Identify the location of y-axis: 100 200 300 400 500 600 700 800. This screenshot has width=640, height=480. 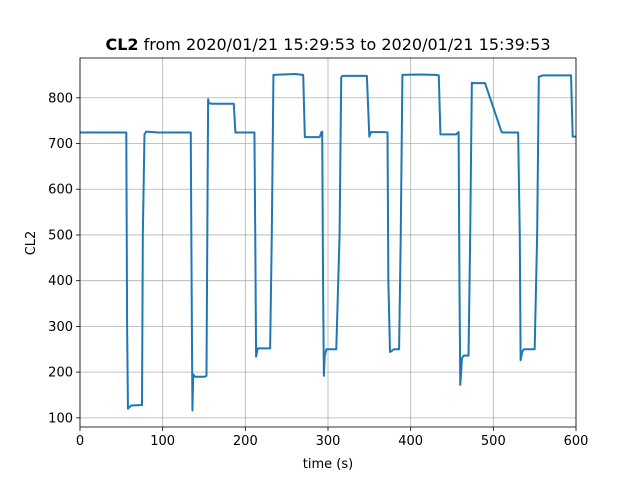
(64, 258).